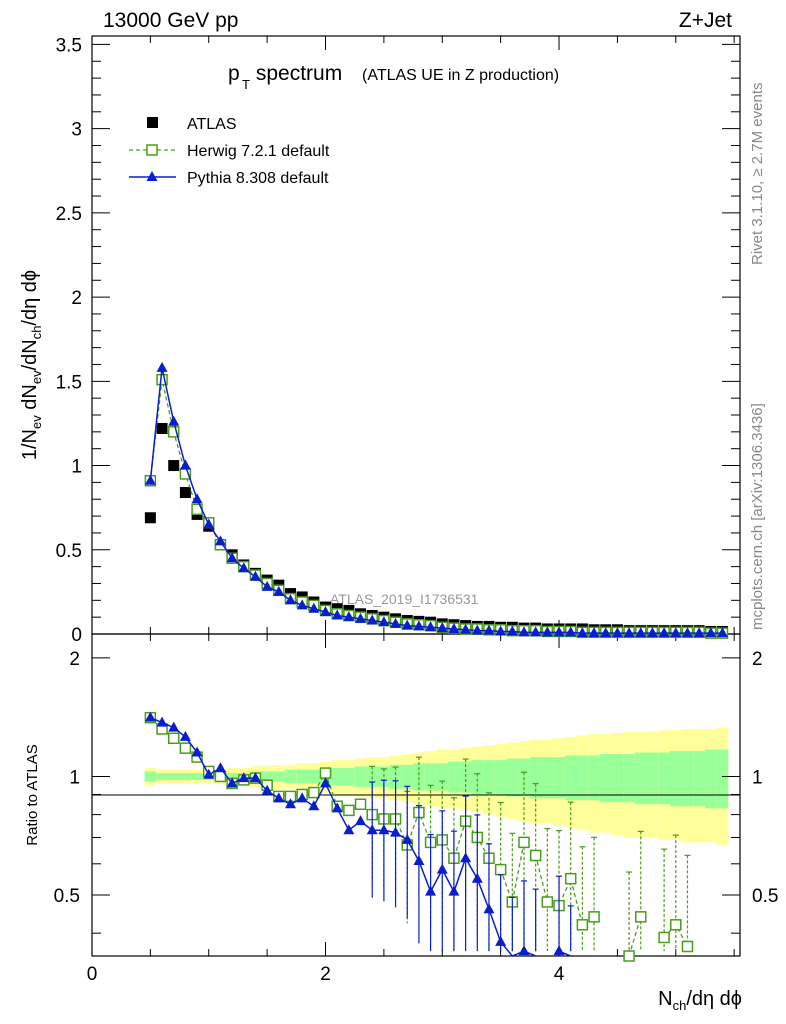  Describe the element at coordinates (92, 974) in the screenshot. I see `x-tick-label: 0` at that location.